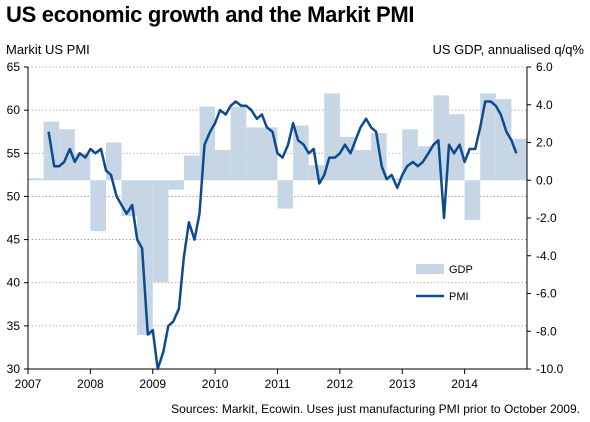  I want to click on legend-pmi-label: PMI, so click(459, 297).